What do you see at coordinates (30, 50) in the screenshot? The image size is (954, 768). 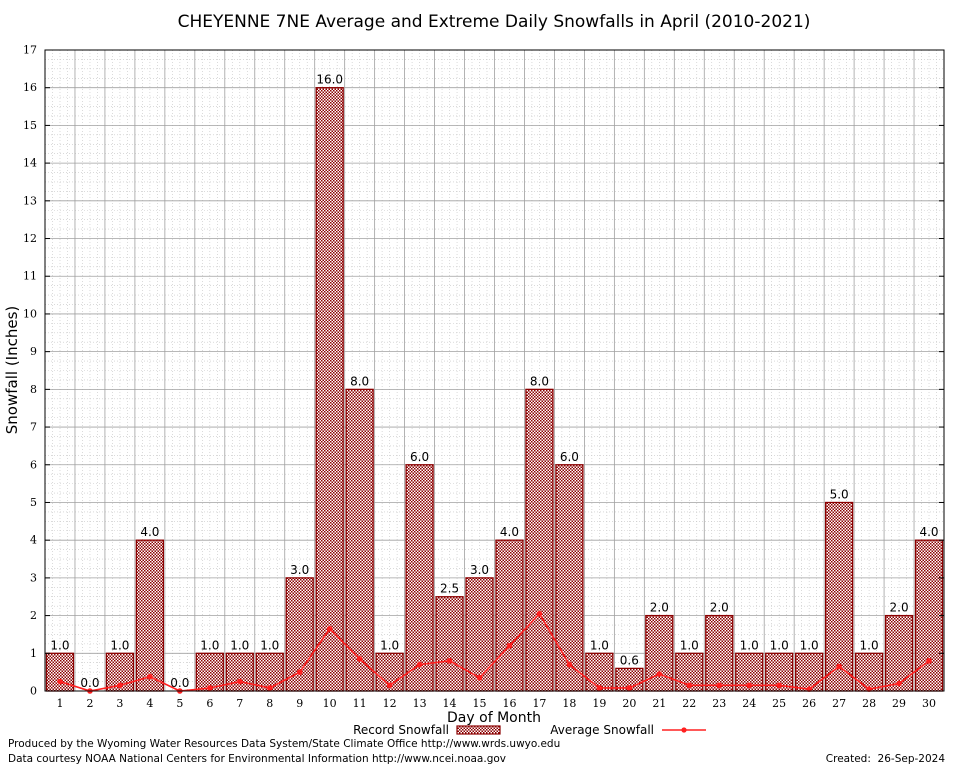 I see `y-tick-label: 17` at bounding box center [30, 50].